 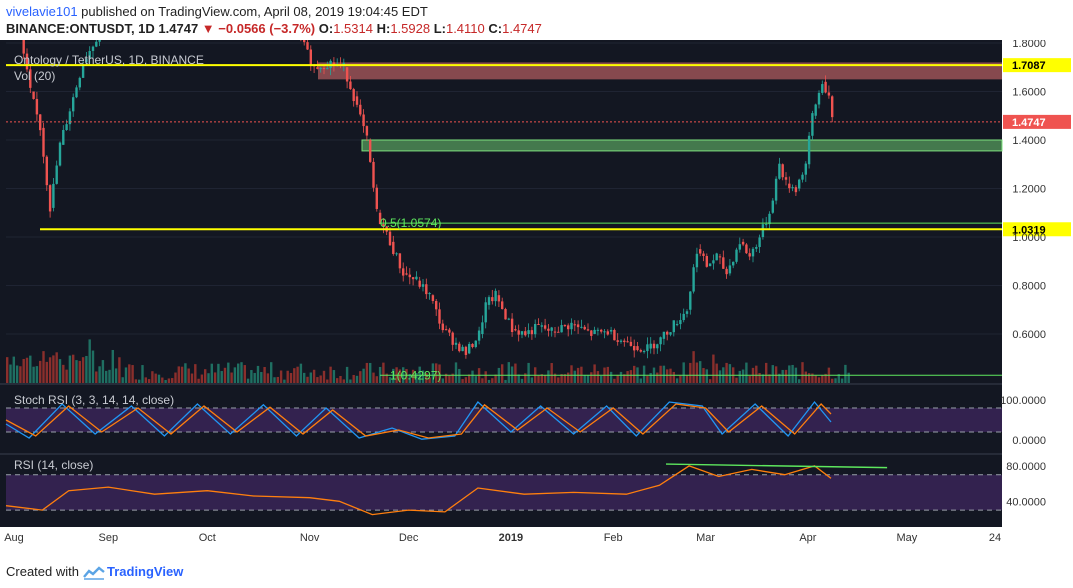 I want to click on fib-label: 0.5(1.0574), so click(x=410, y=223).